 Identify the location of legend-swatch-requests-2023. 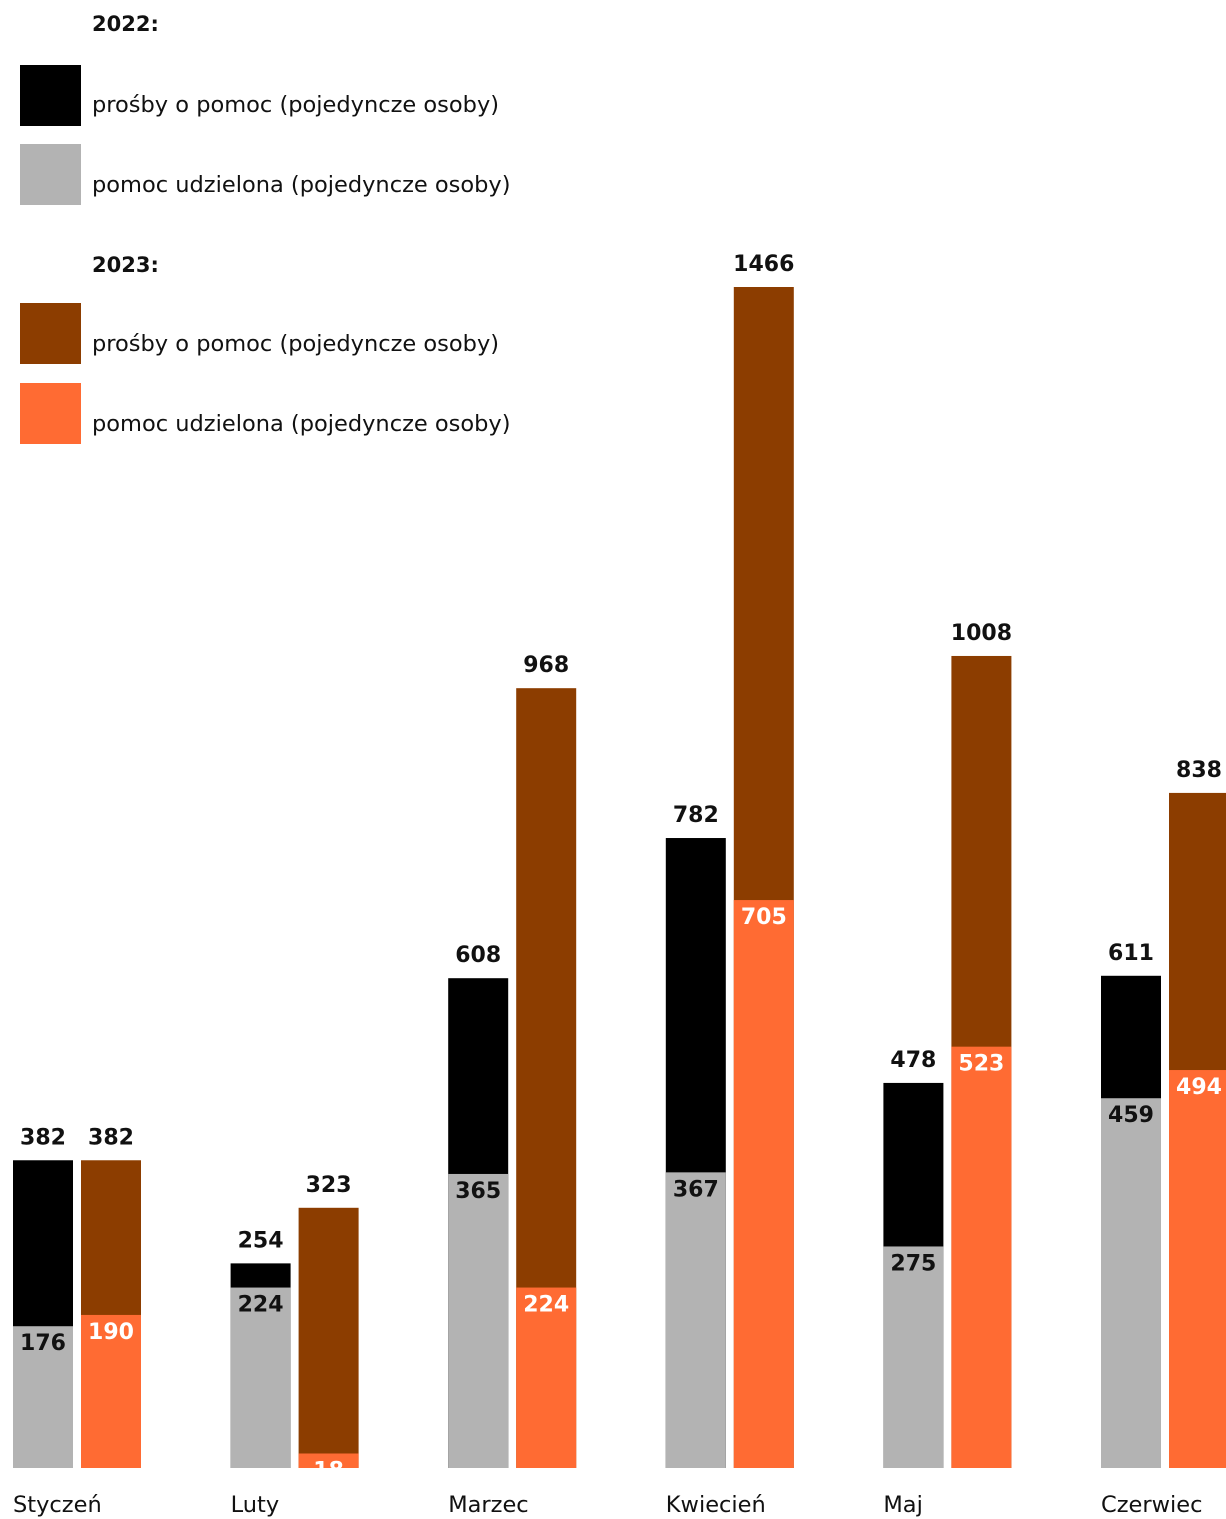
(50, 333).